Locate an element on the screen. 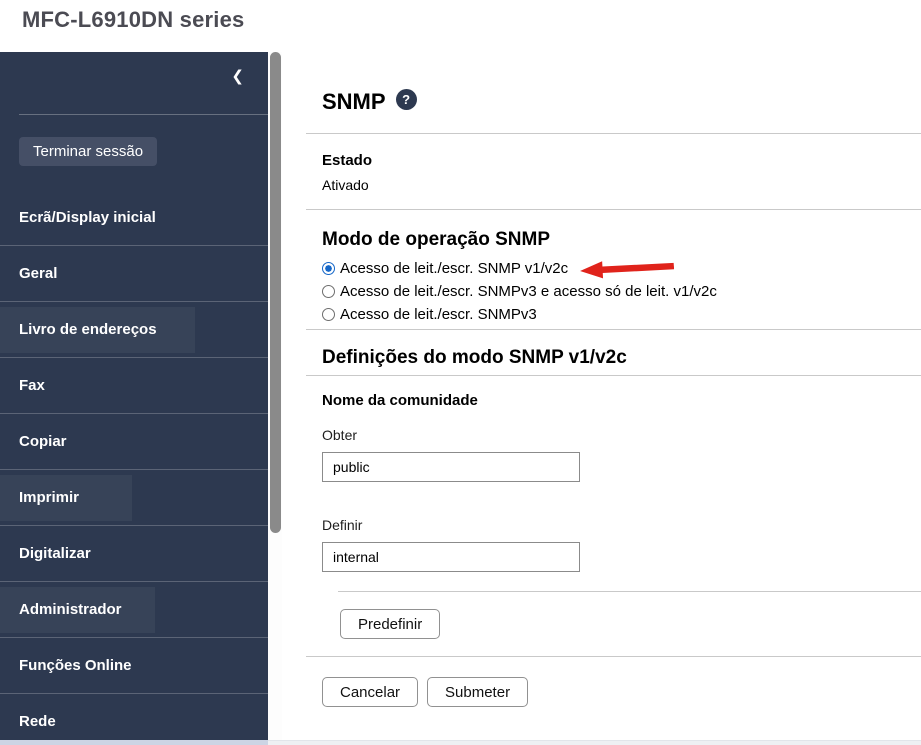 The image size is (921, 745). radio-label-v3: Acesso de leit./escr. SNMPv3 is located at coordinates (438, 314).